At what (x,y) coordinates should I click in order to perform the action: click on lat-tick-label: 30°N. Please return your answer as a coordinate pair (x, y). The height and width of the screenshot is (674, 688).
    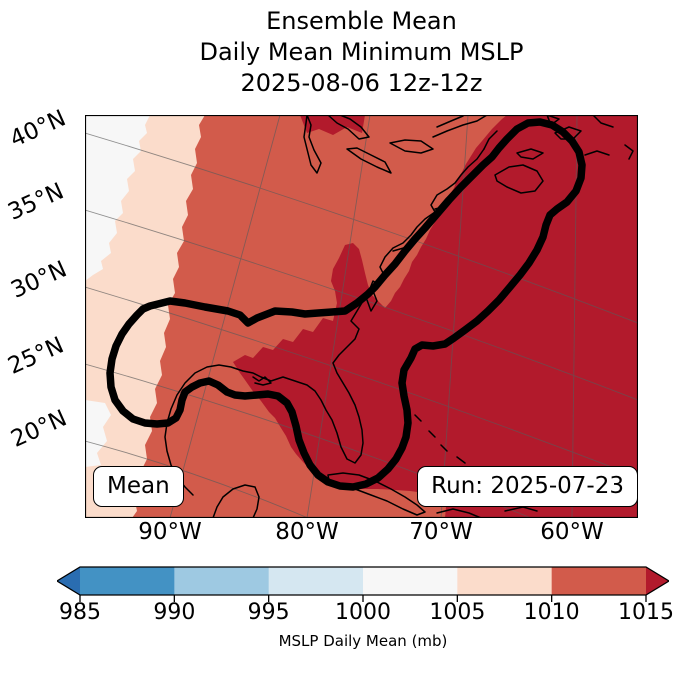
    Looking at the image, I should click on (39, 280).